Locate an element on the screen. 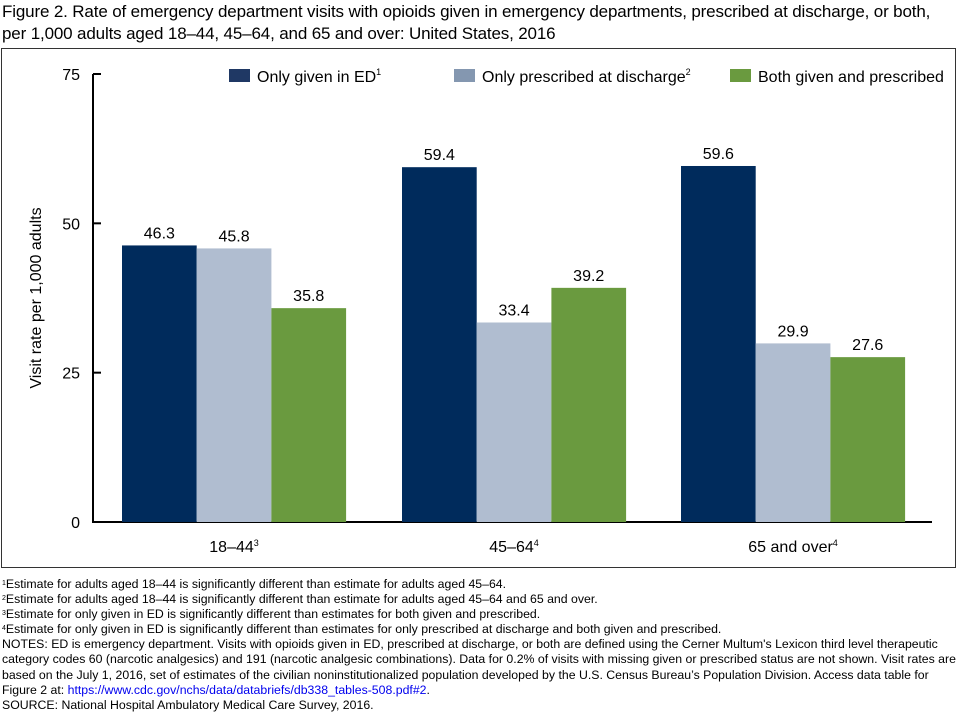 This screenshot has height=720, width=960. legend-label: Both given and prescribed is located at coordinates (851, 77).